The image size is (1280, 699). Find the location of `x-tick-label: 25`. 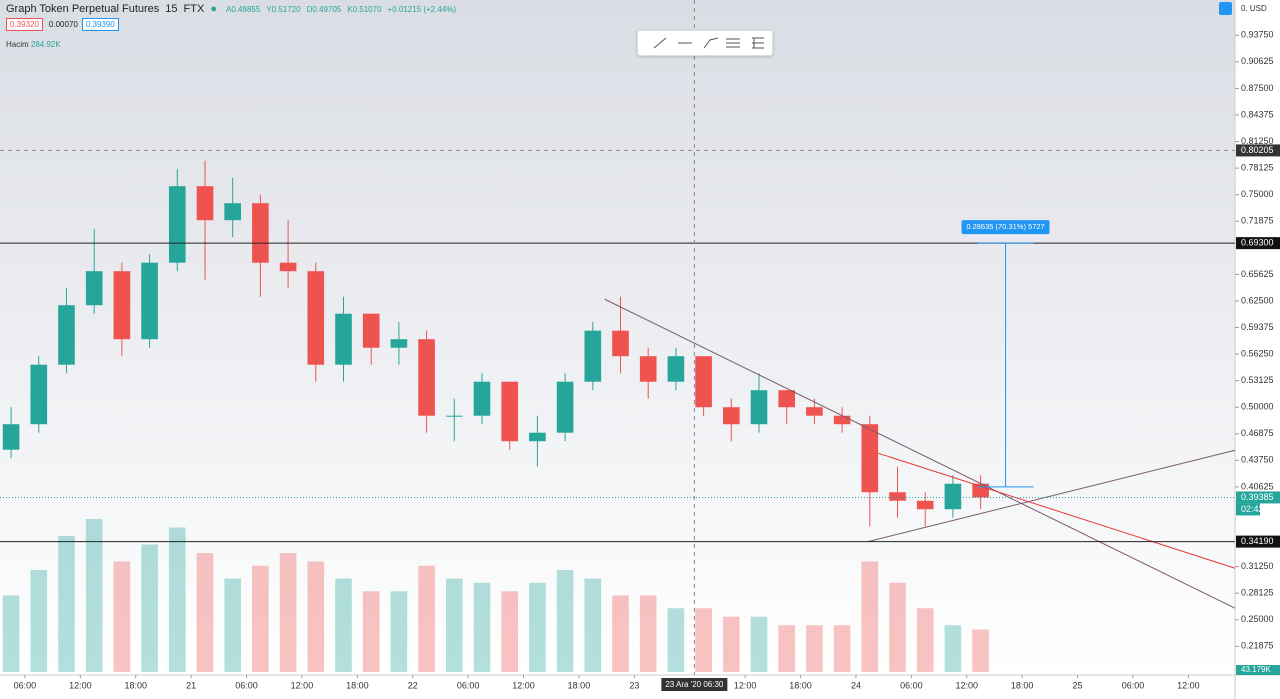

x-tick-label: 25 is located at coordinates (1078, 685).